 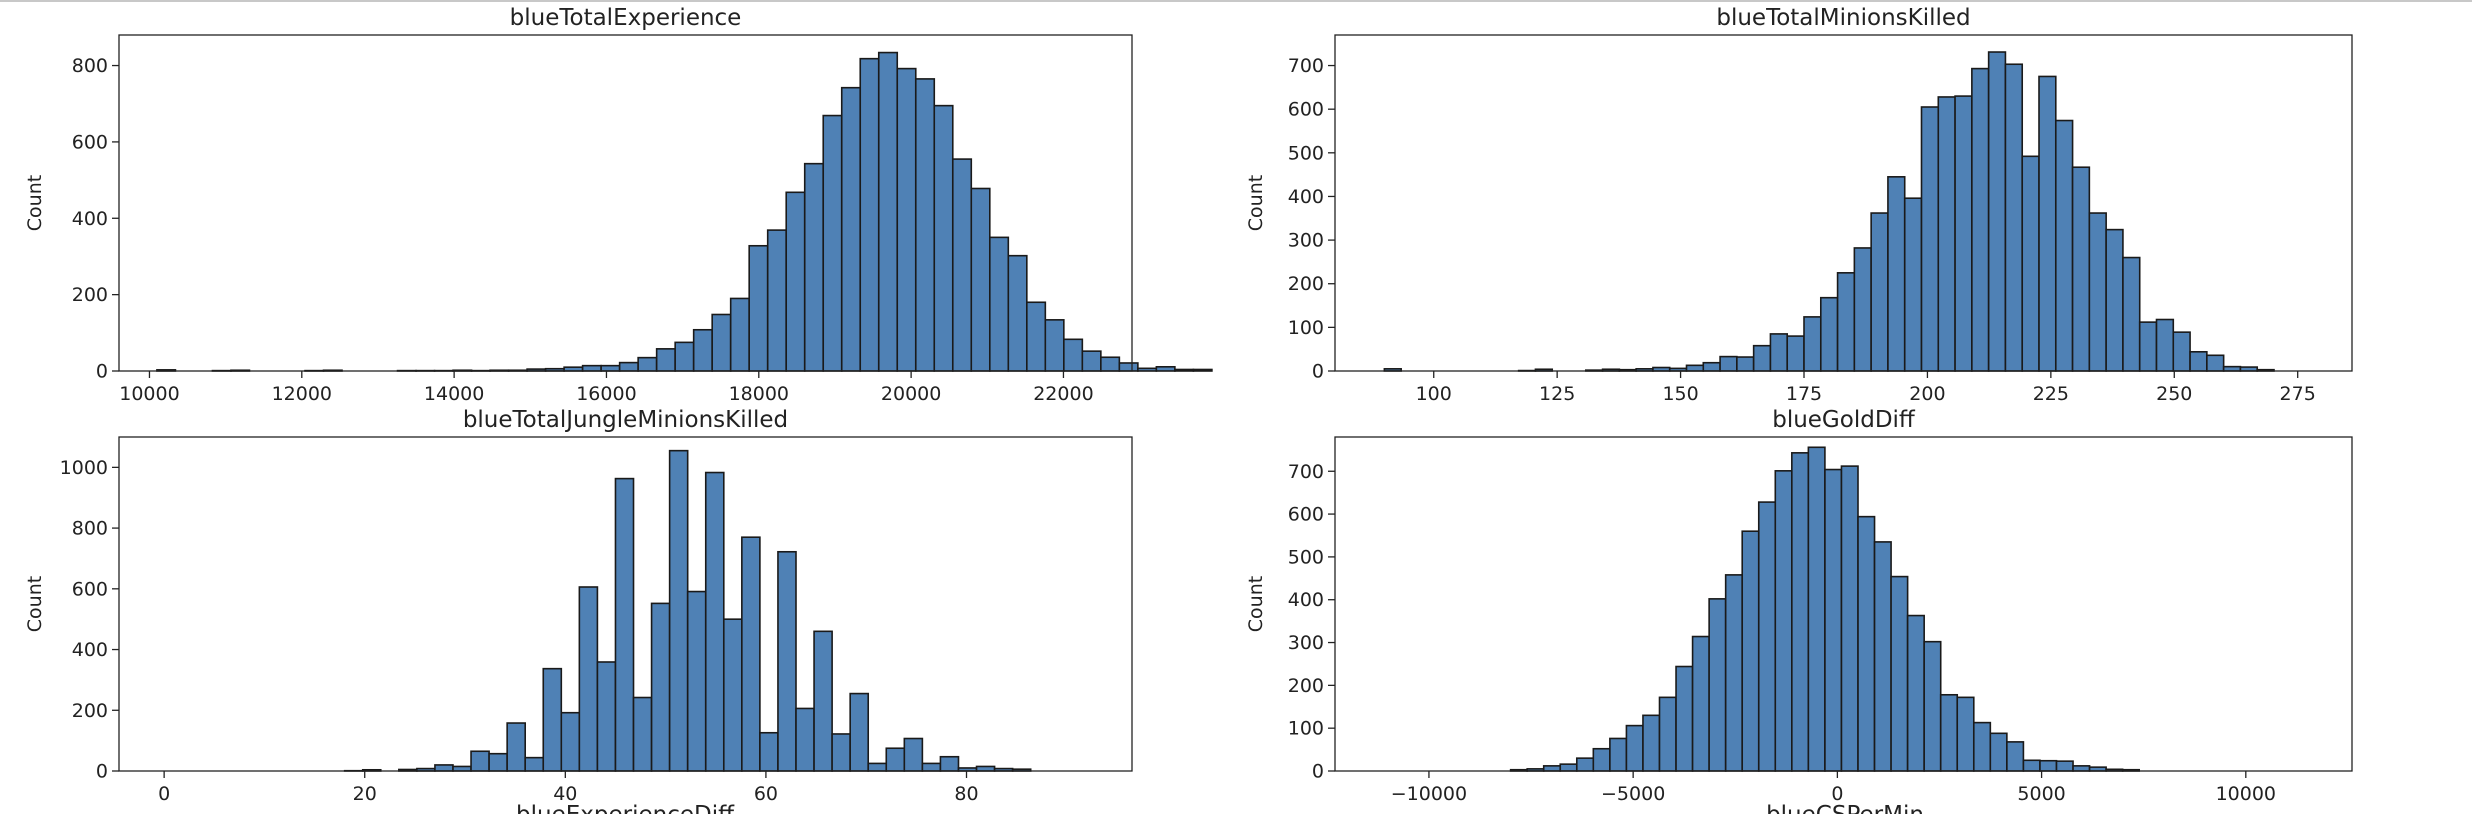 What do you see at coordinates (1306, 328) in the screenshot?
I see `y-tick-label: 100` at bounding box center [1306, 328].